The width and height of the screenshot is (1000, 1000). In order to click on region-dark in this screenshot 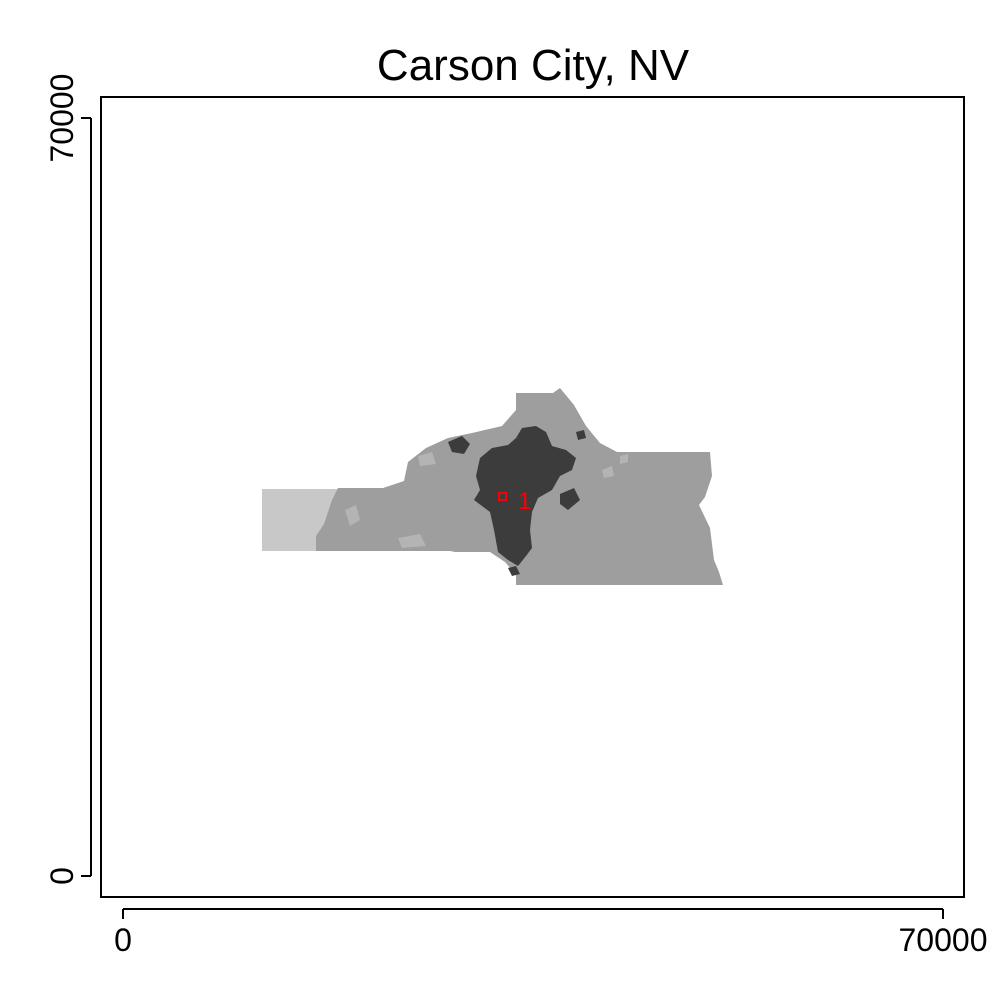, I will do `click(525, 496)`.